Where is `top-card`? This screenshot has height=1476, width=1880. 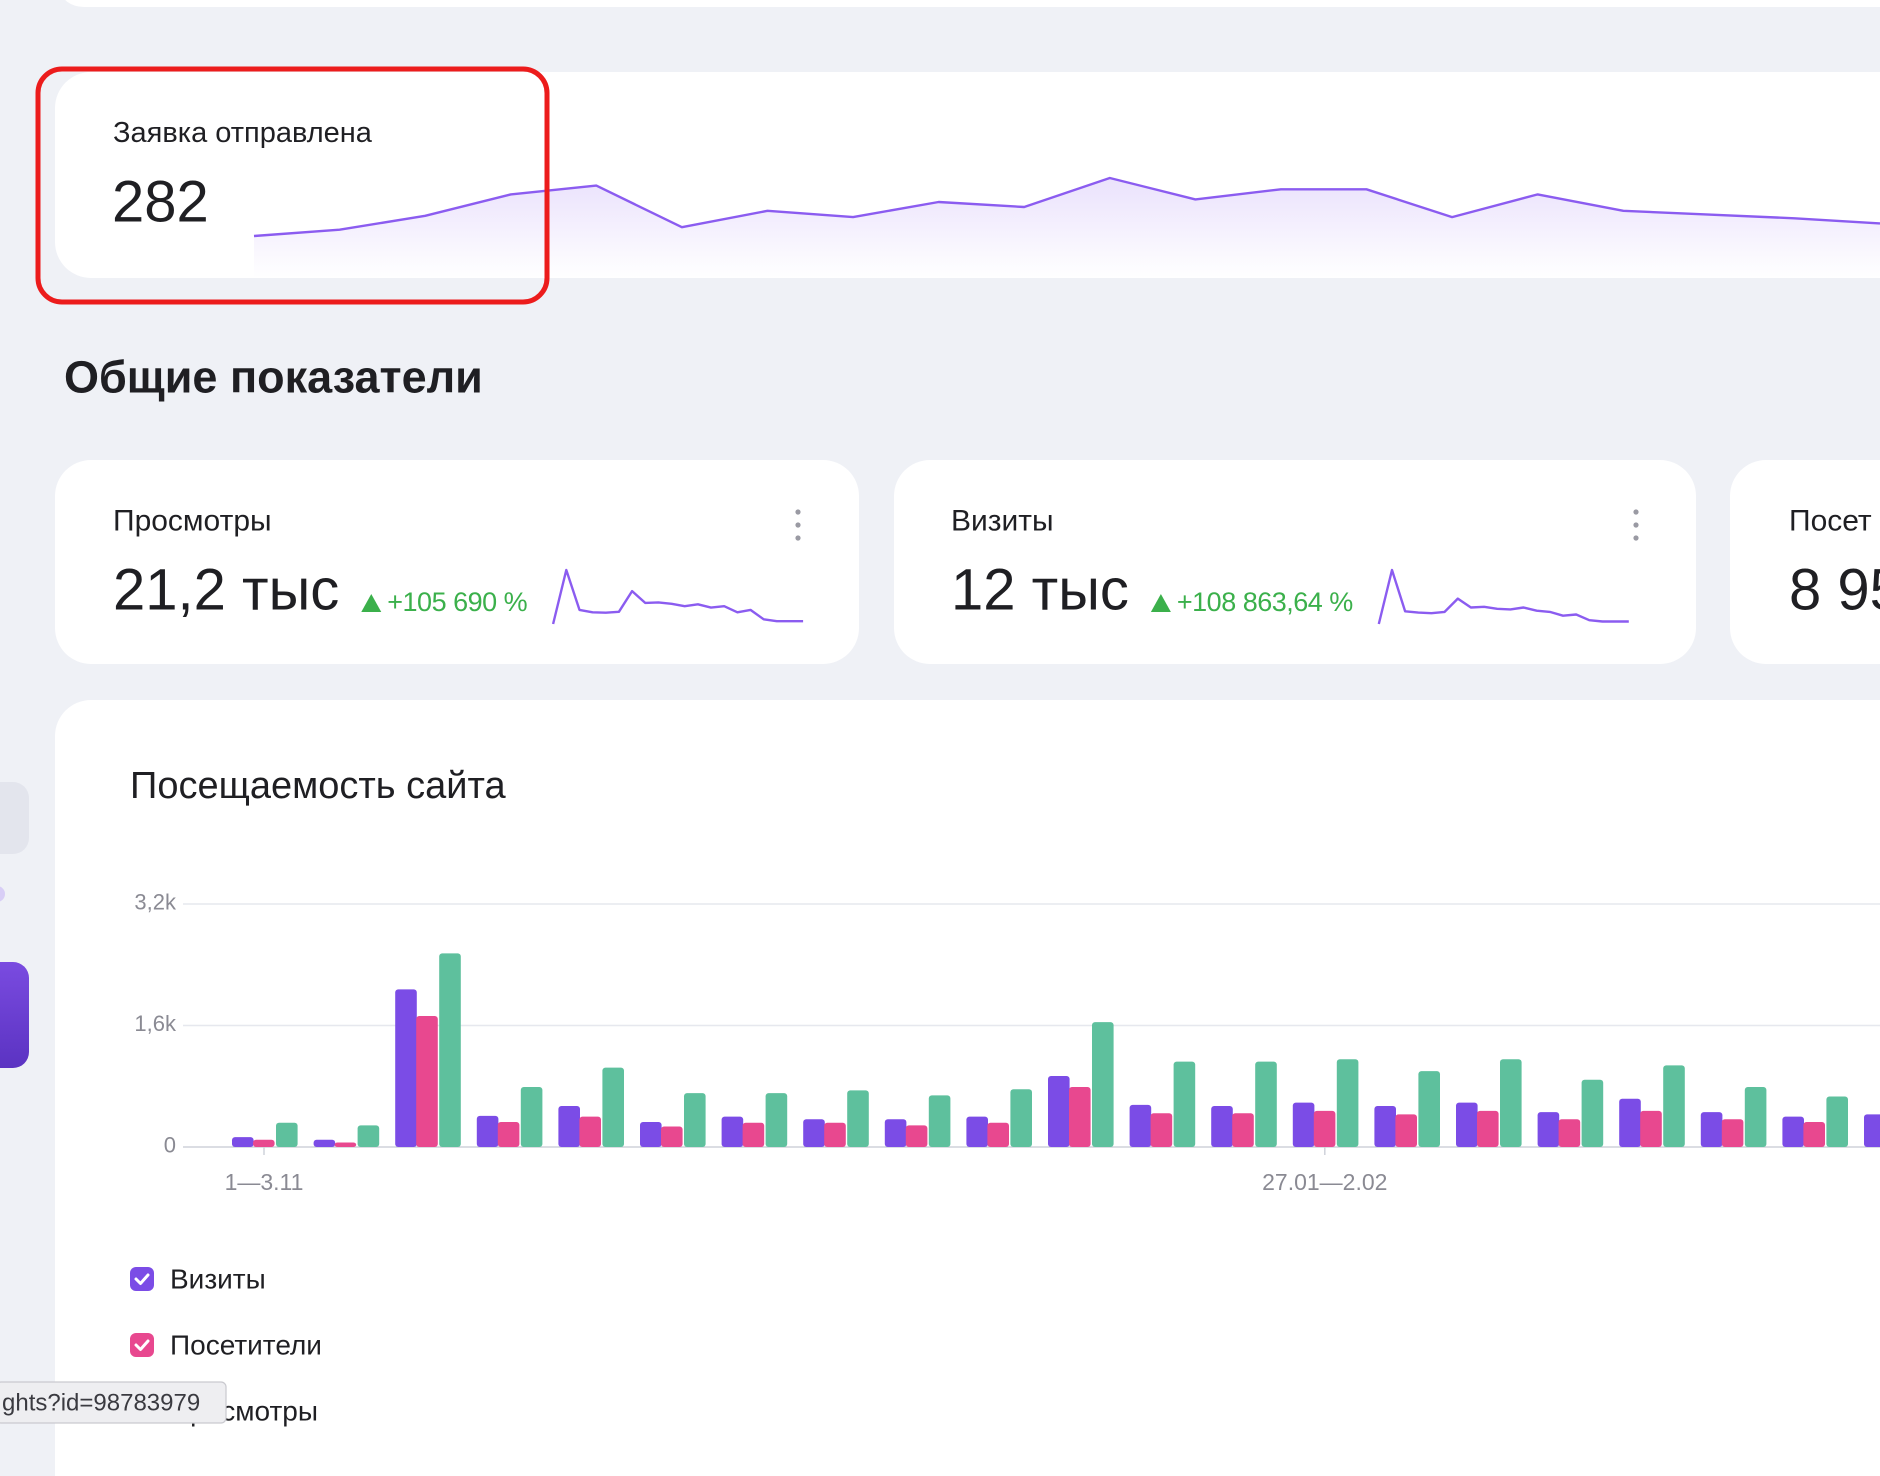
top-card is located at coordinates (972, 3).